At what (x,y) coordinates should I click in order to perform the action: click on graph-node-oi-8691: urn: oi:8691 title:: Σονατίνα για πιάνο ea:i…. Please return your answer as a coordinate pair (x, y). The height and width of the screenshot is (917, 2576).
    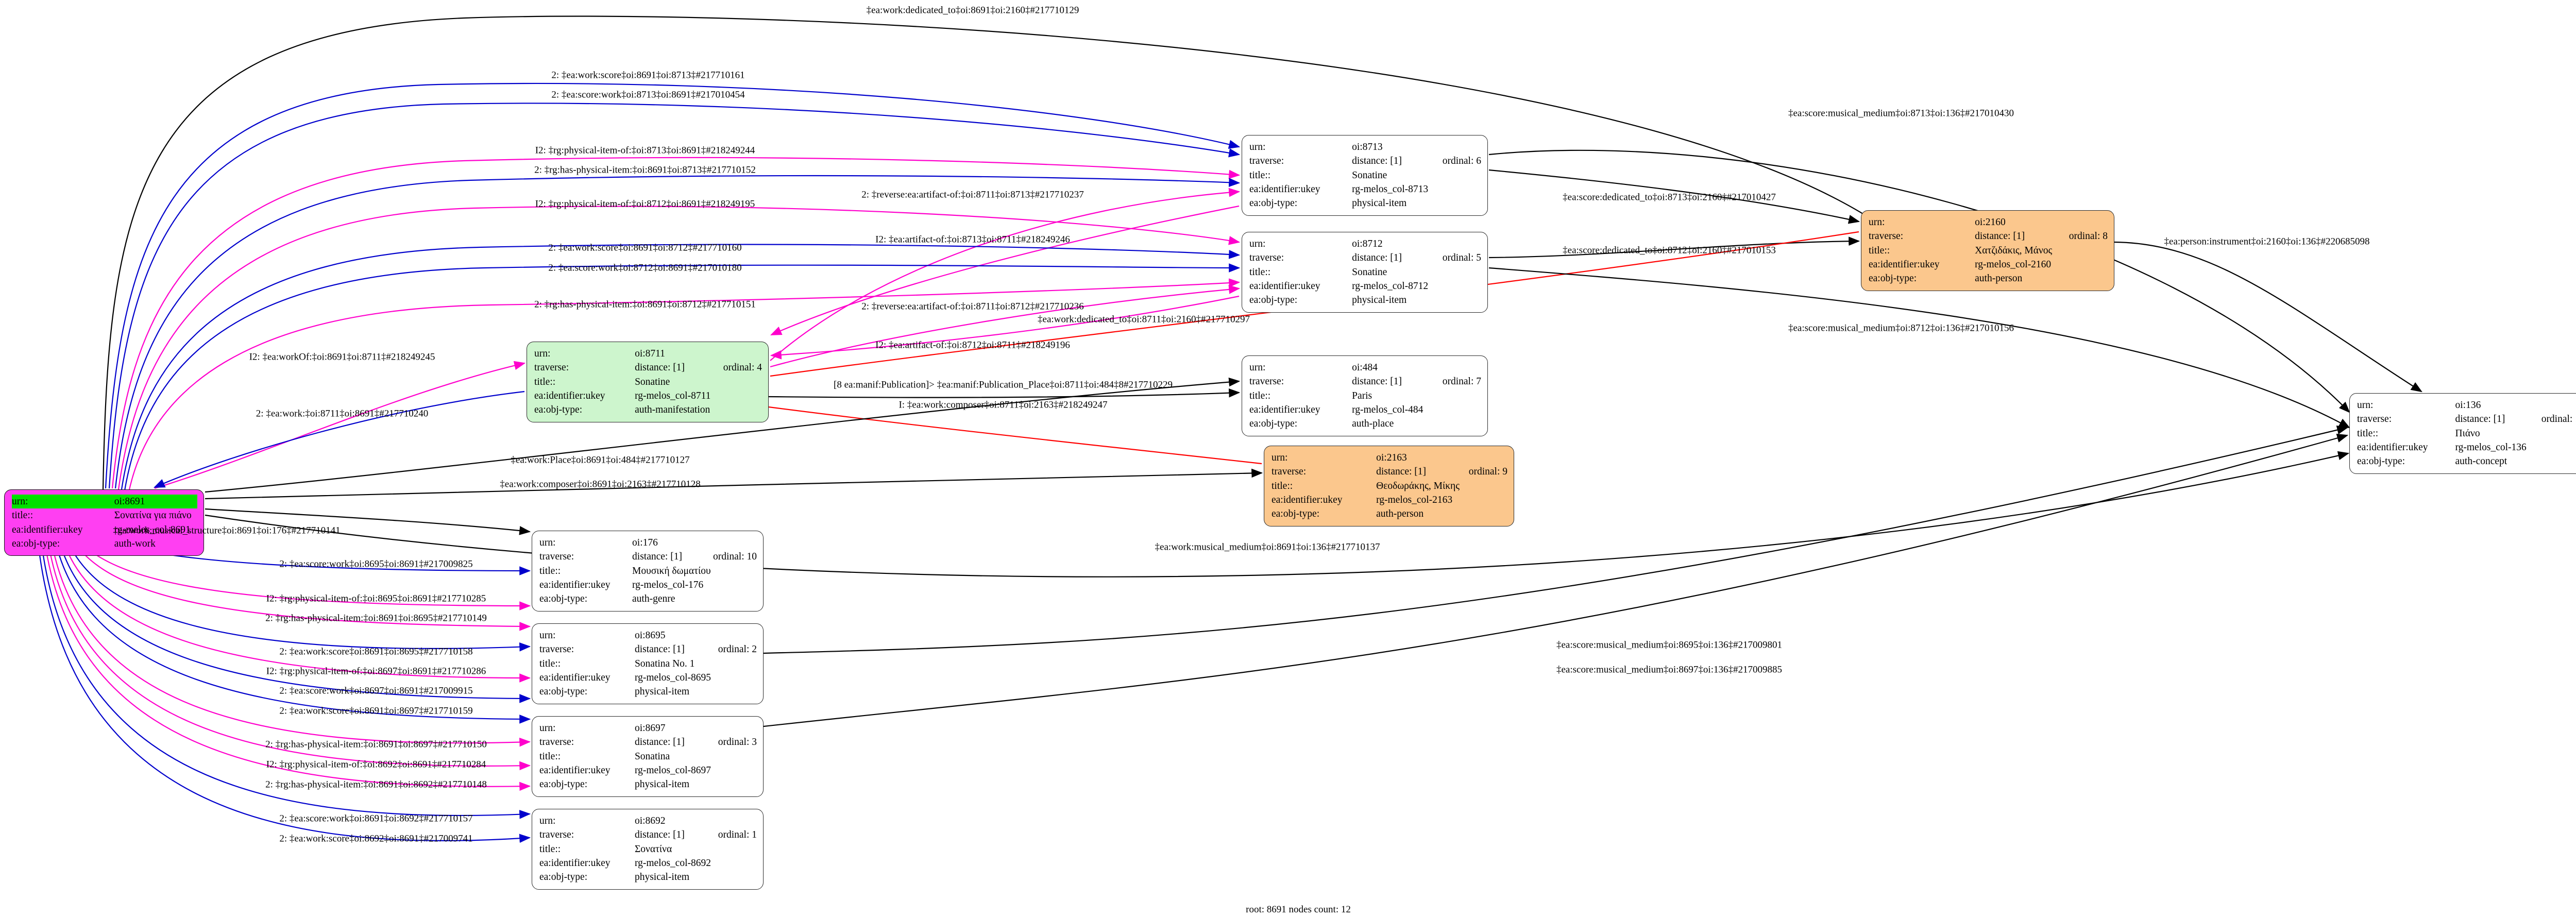
    Looking at the image, I should click on (104, 522).